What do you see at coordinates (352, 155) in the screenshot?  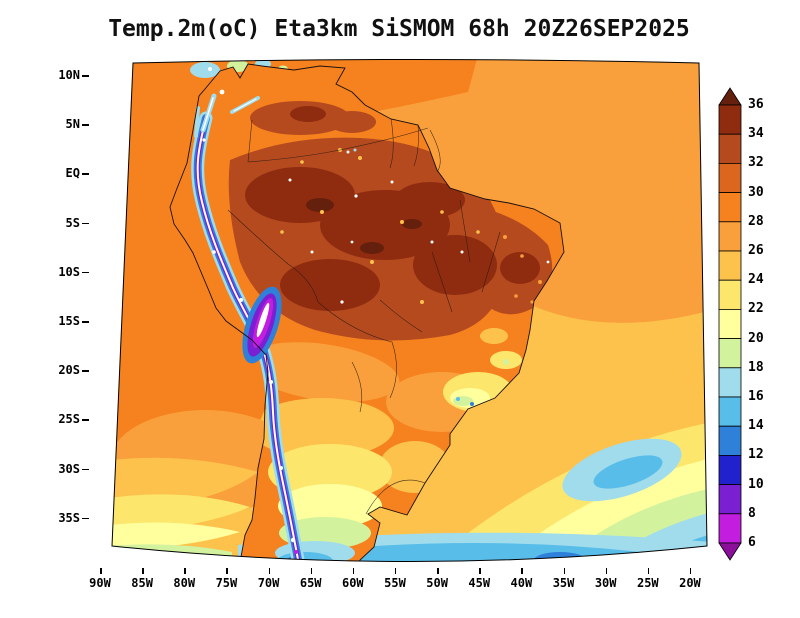 I see `guiana-hot` at bounding box center [352, 155].